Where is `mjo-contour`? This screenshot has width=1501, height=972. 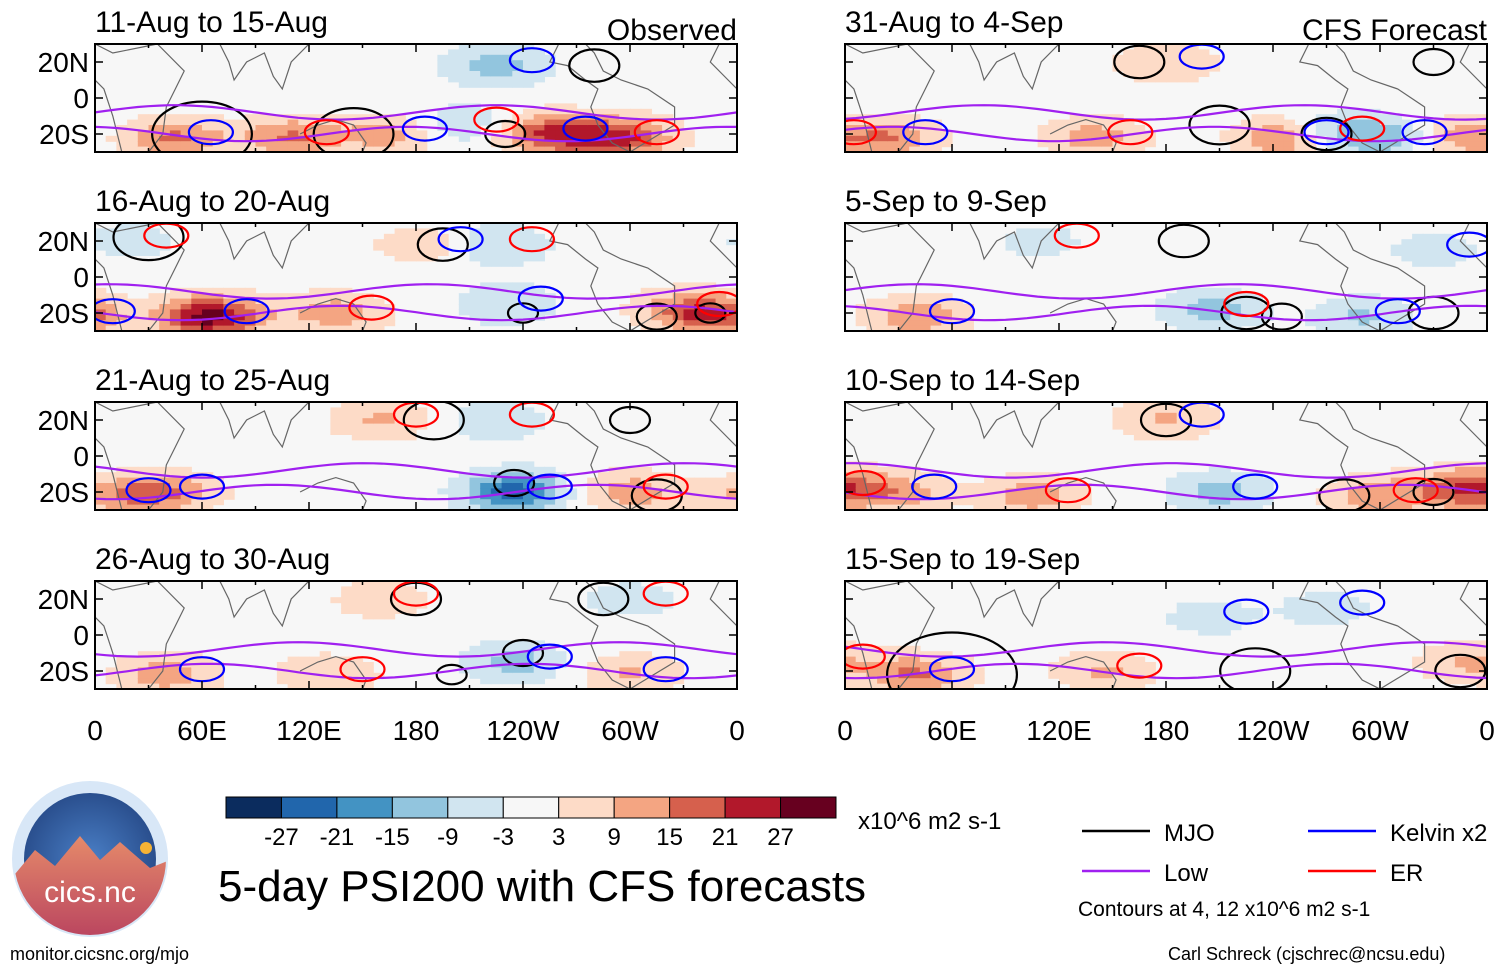
mjo-contour is located at coordinates (1433, 62).